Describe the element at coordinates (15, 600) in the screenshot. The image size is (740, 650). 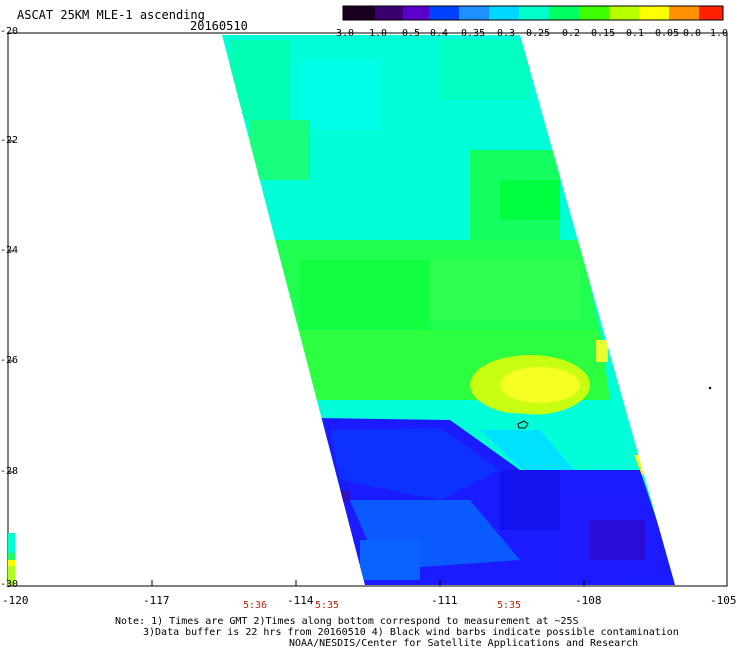
I see `lon-label: -120` at that location.